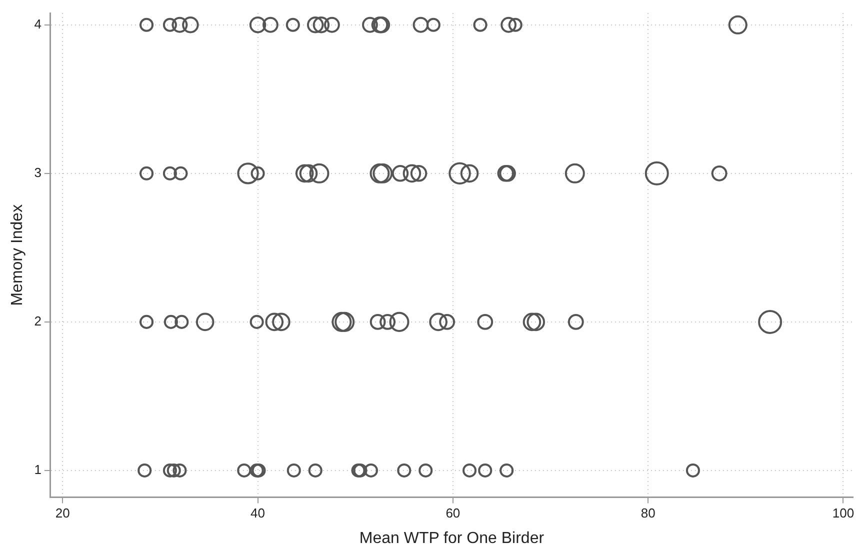 The width and height of the screenshot is (866, 556). Describe the element at coordinates (38, 470) in the screenshot. I see `y-tick-label: 1` at that location.